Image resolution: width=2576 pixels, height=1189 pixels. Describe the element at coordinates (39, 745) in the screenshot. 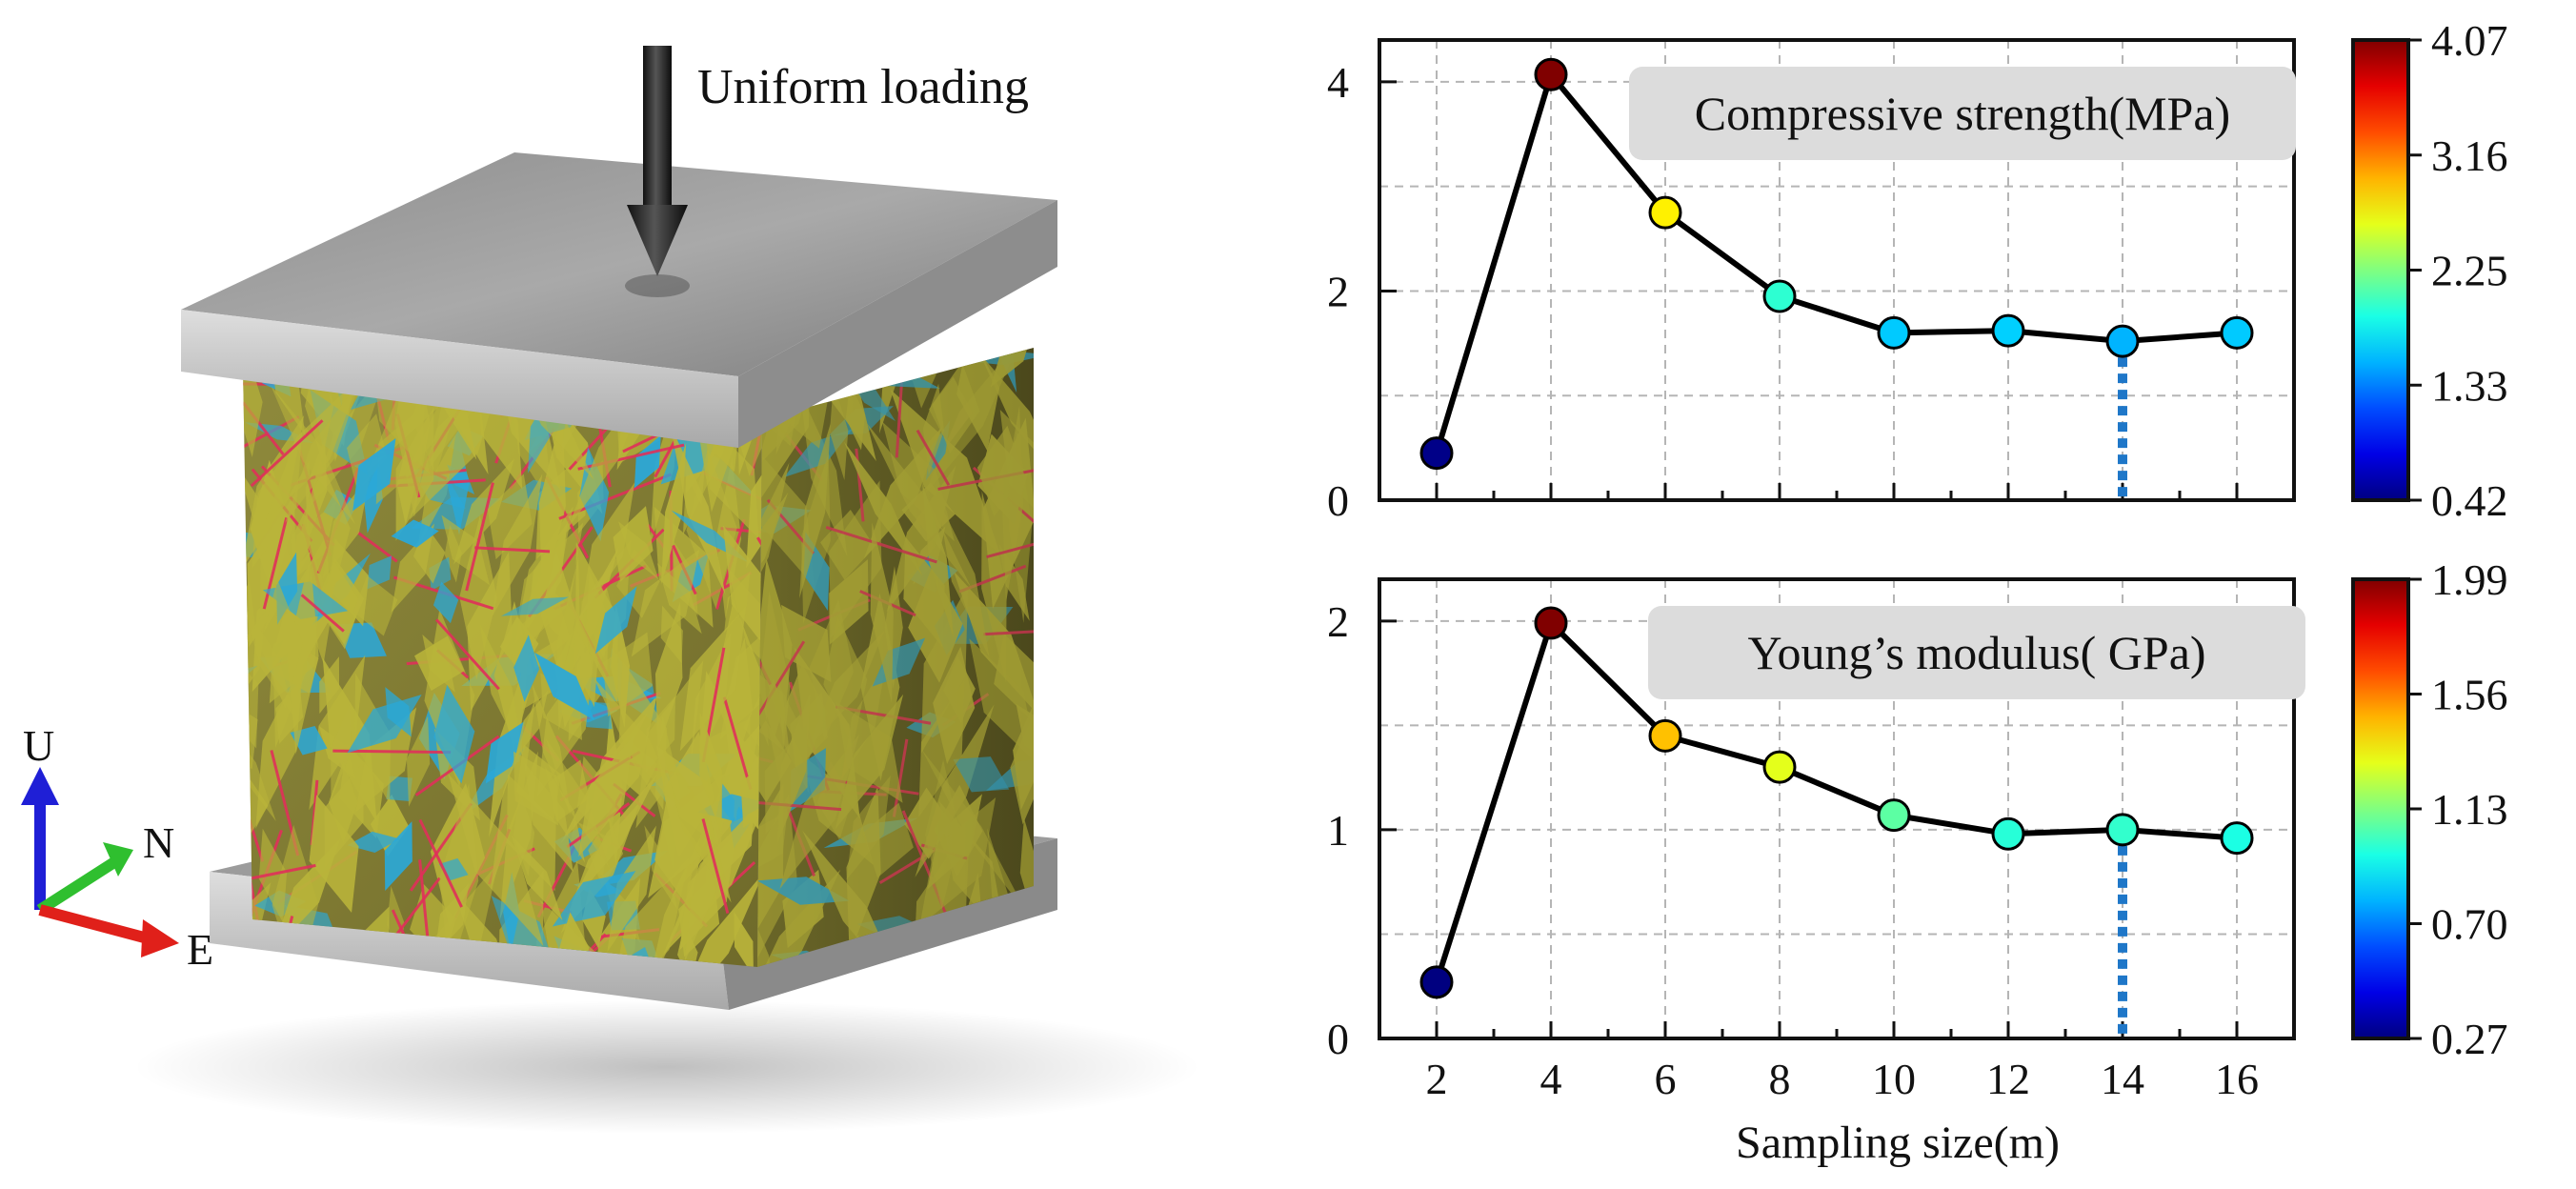

I see `axis-label-u: U` at that location.